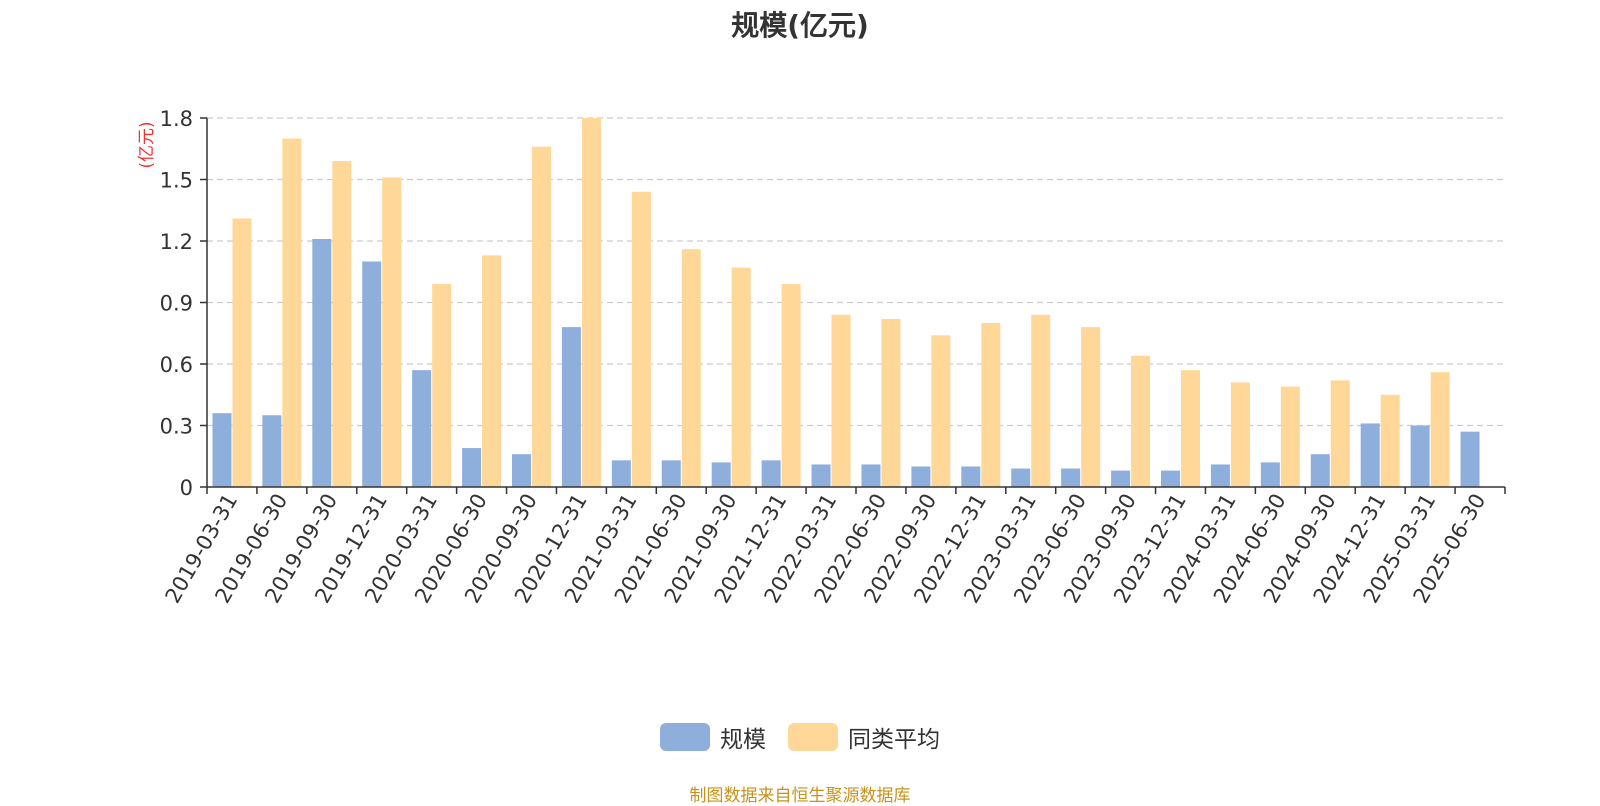 This screenshot has height=806, width=1600. What do you see at coordinates (743, 740) in the screenshot?
I see `legend-label-scale: 规模` at bounding box center [743, 740].